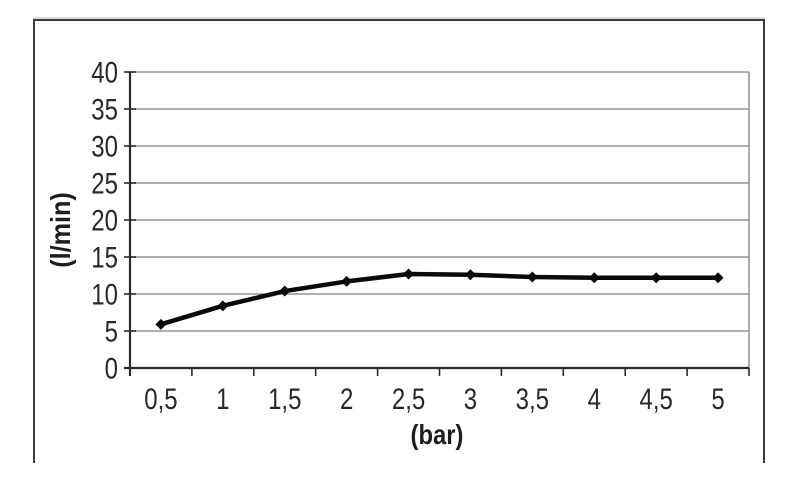  What do you see at coordinates (104, 109) in the screenshot?
I see `y-tick-label: 35` at bounding box center [104, 109].